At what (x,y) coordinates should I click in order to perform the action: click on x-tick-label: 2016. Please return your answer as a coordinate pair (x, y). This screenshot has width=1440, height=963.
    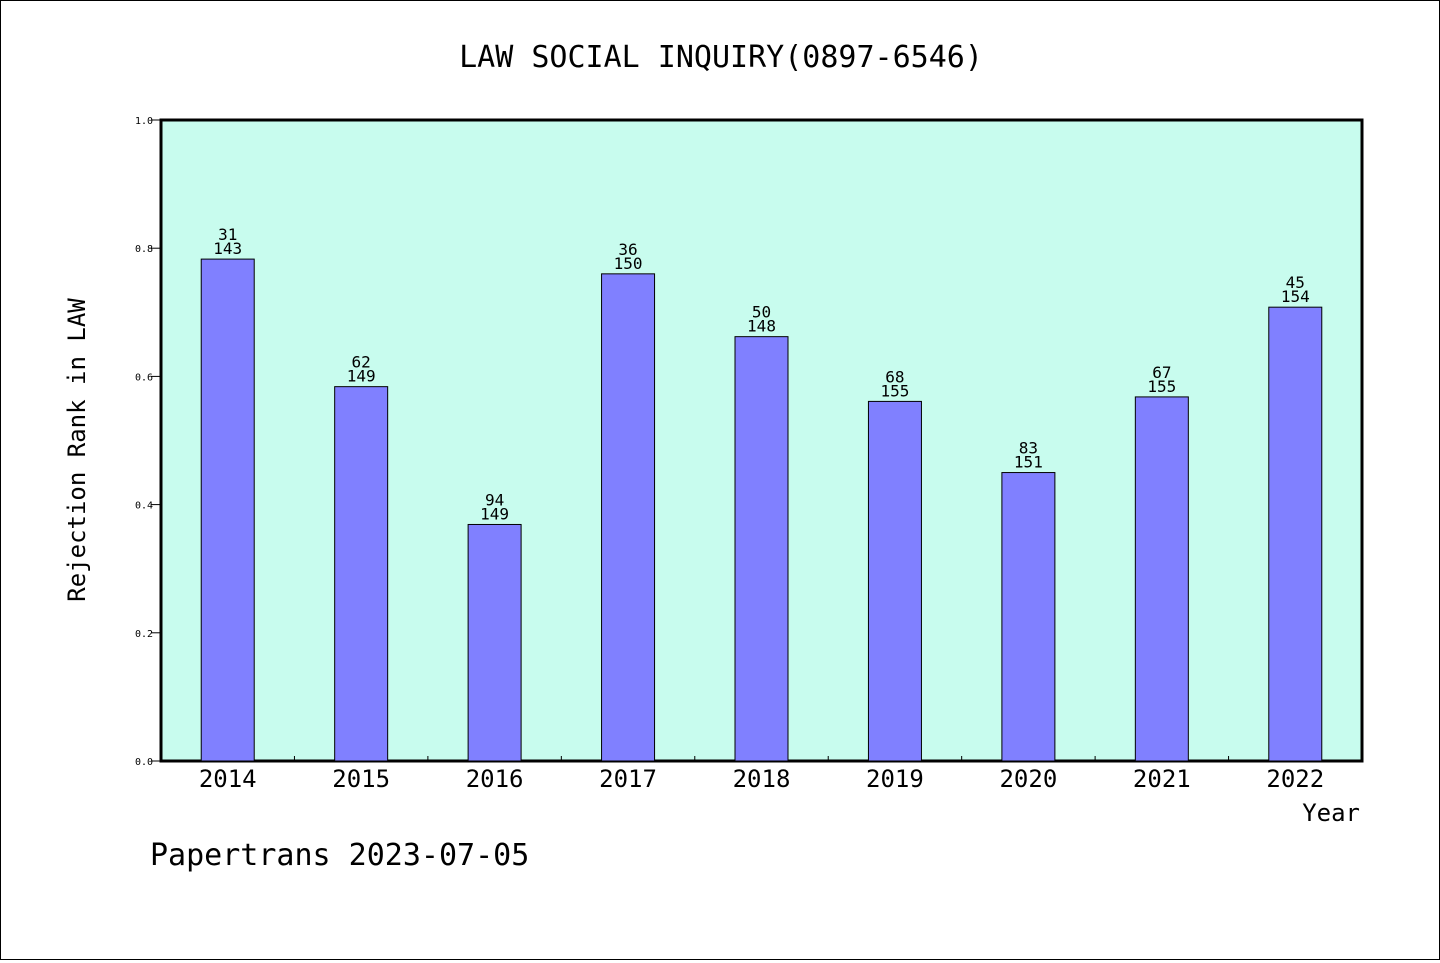
    Looking at the image, I should click on (495, 779).